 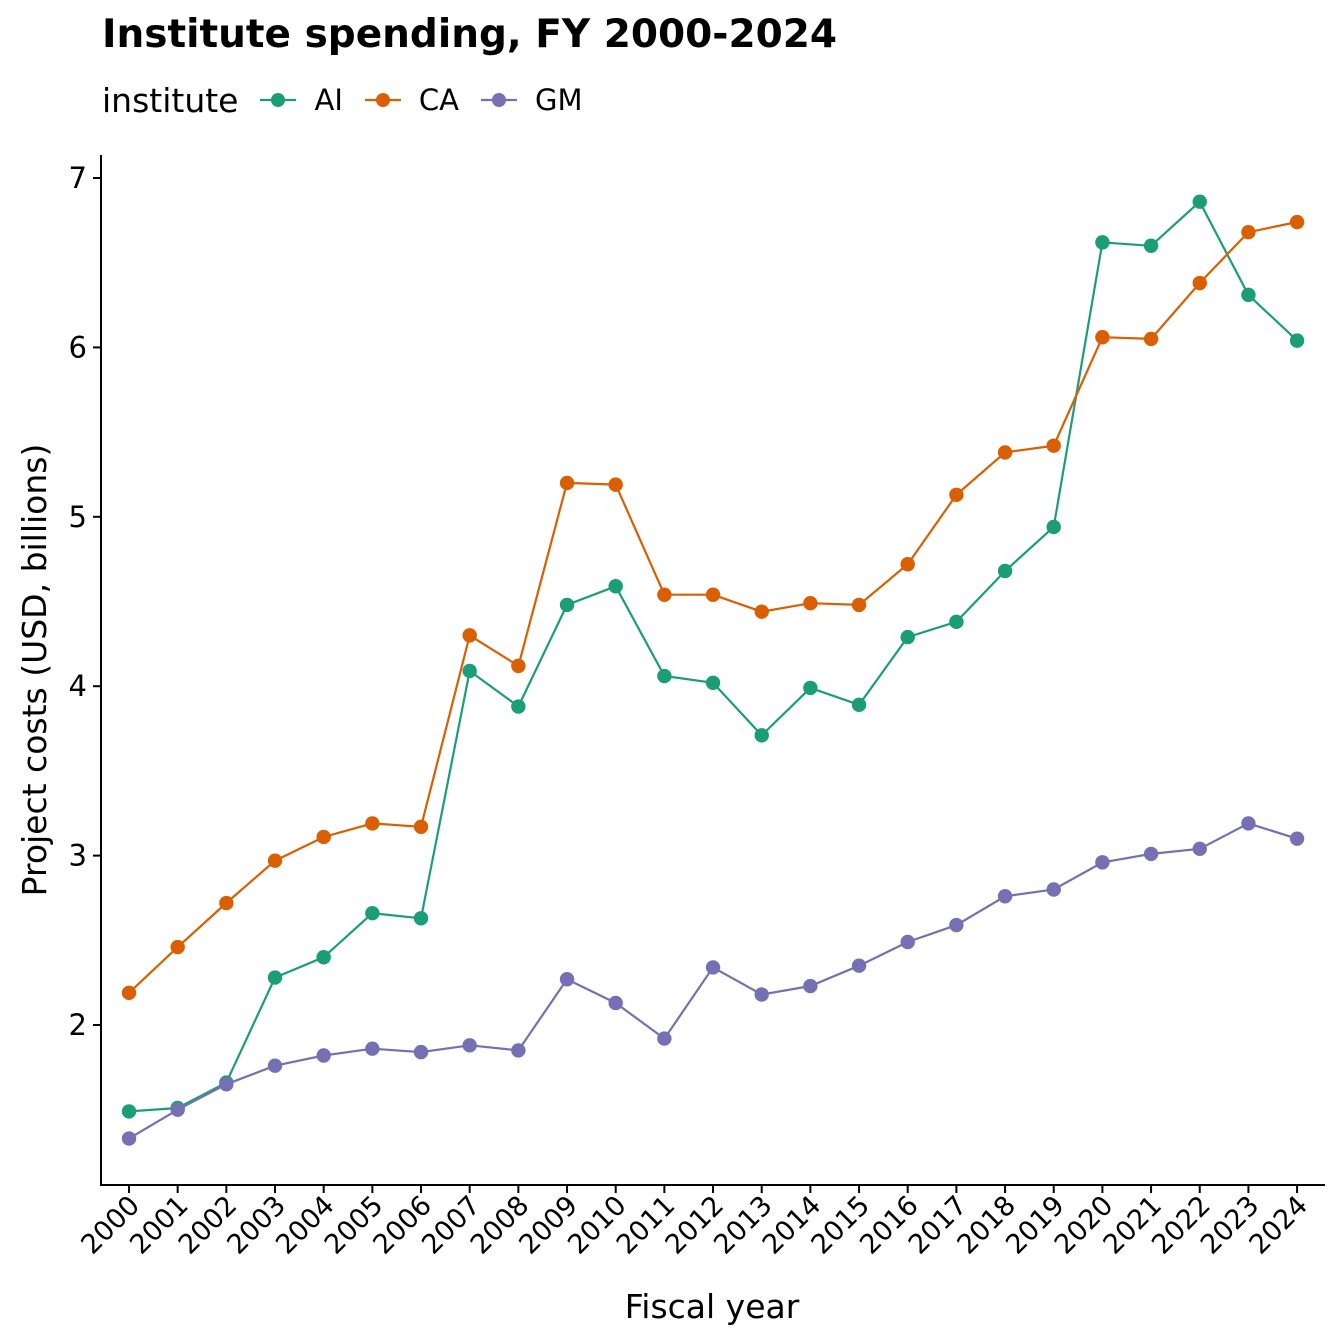 I want to click on point-CA-2013, so click(x=761, y=611).